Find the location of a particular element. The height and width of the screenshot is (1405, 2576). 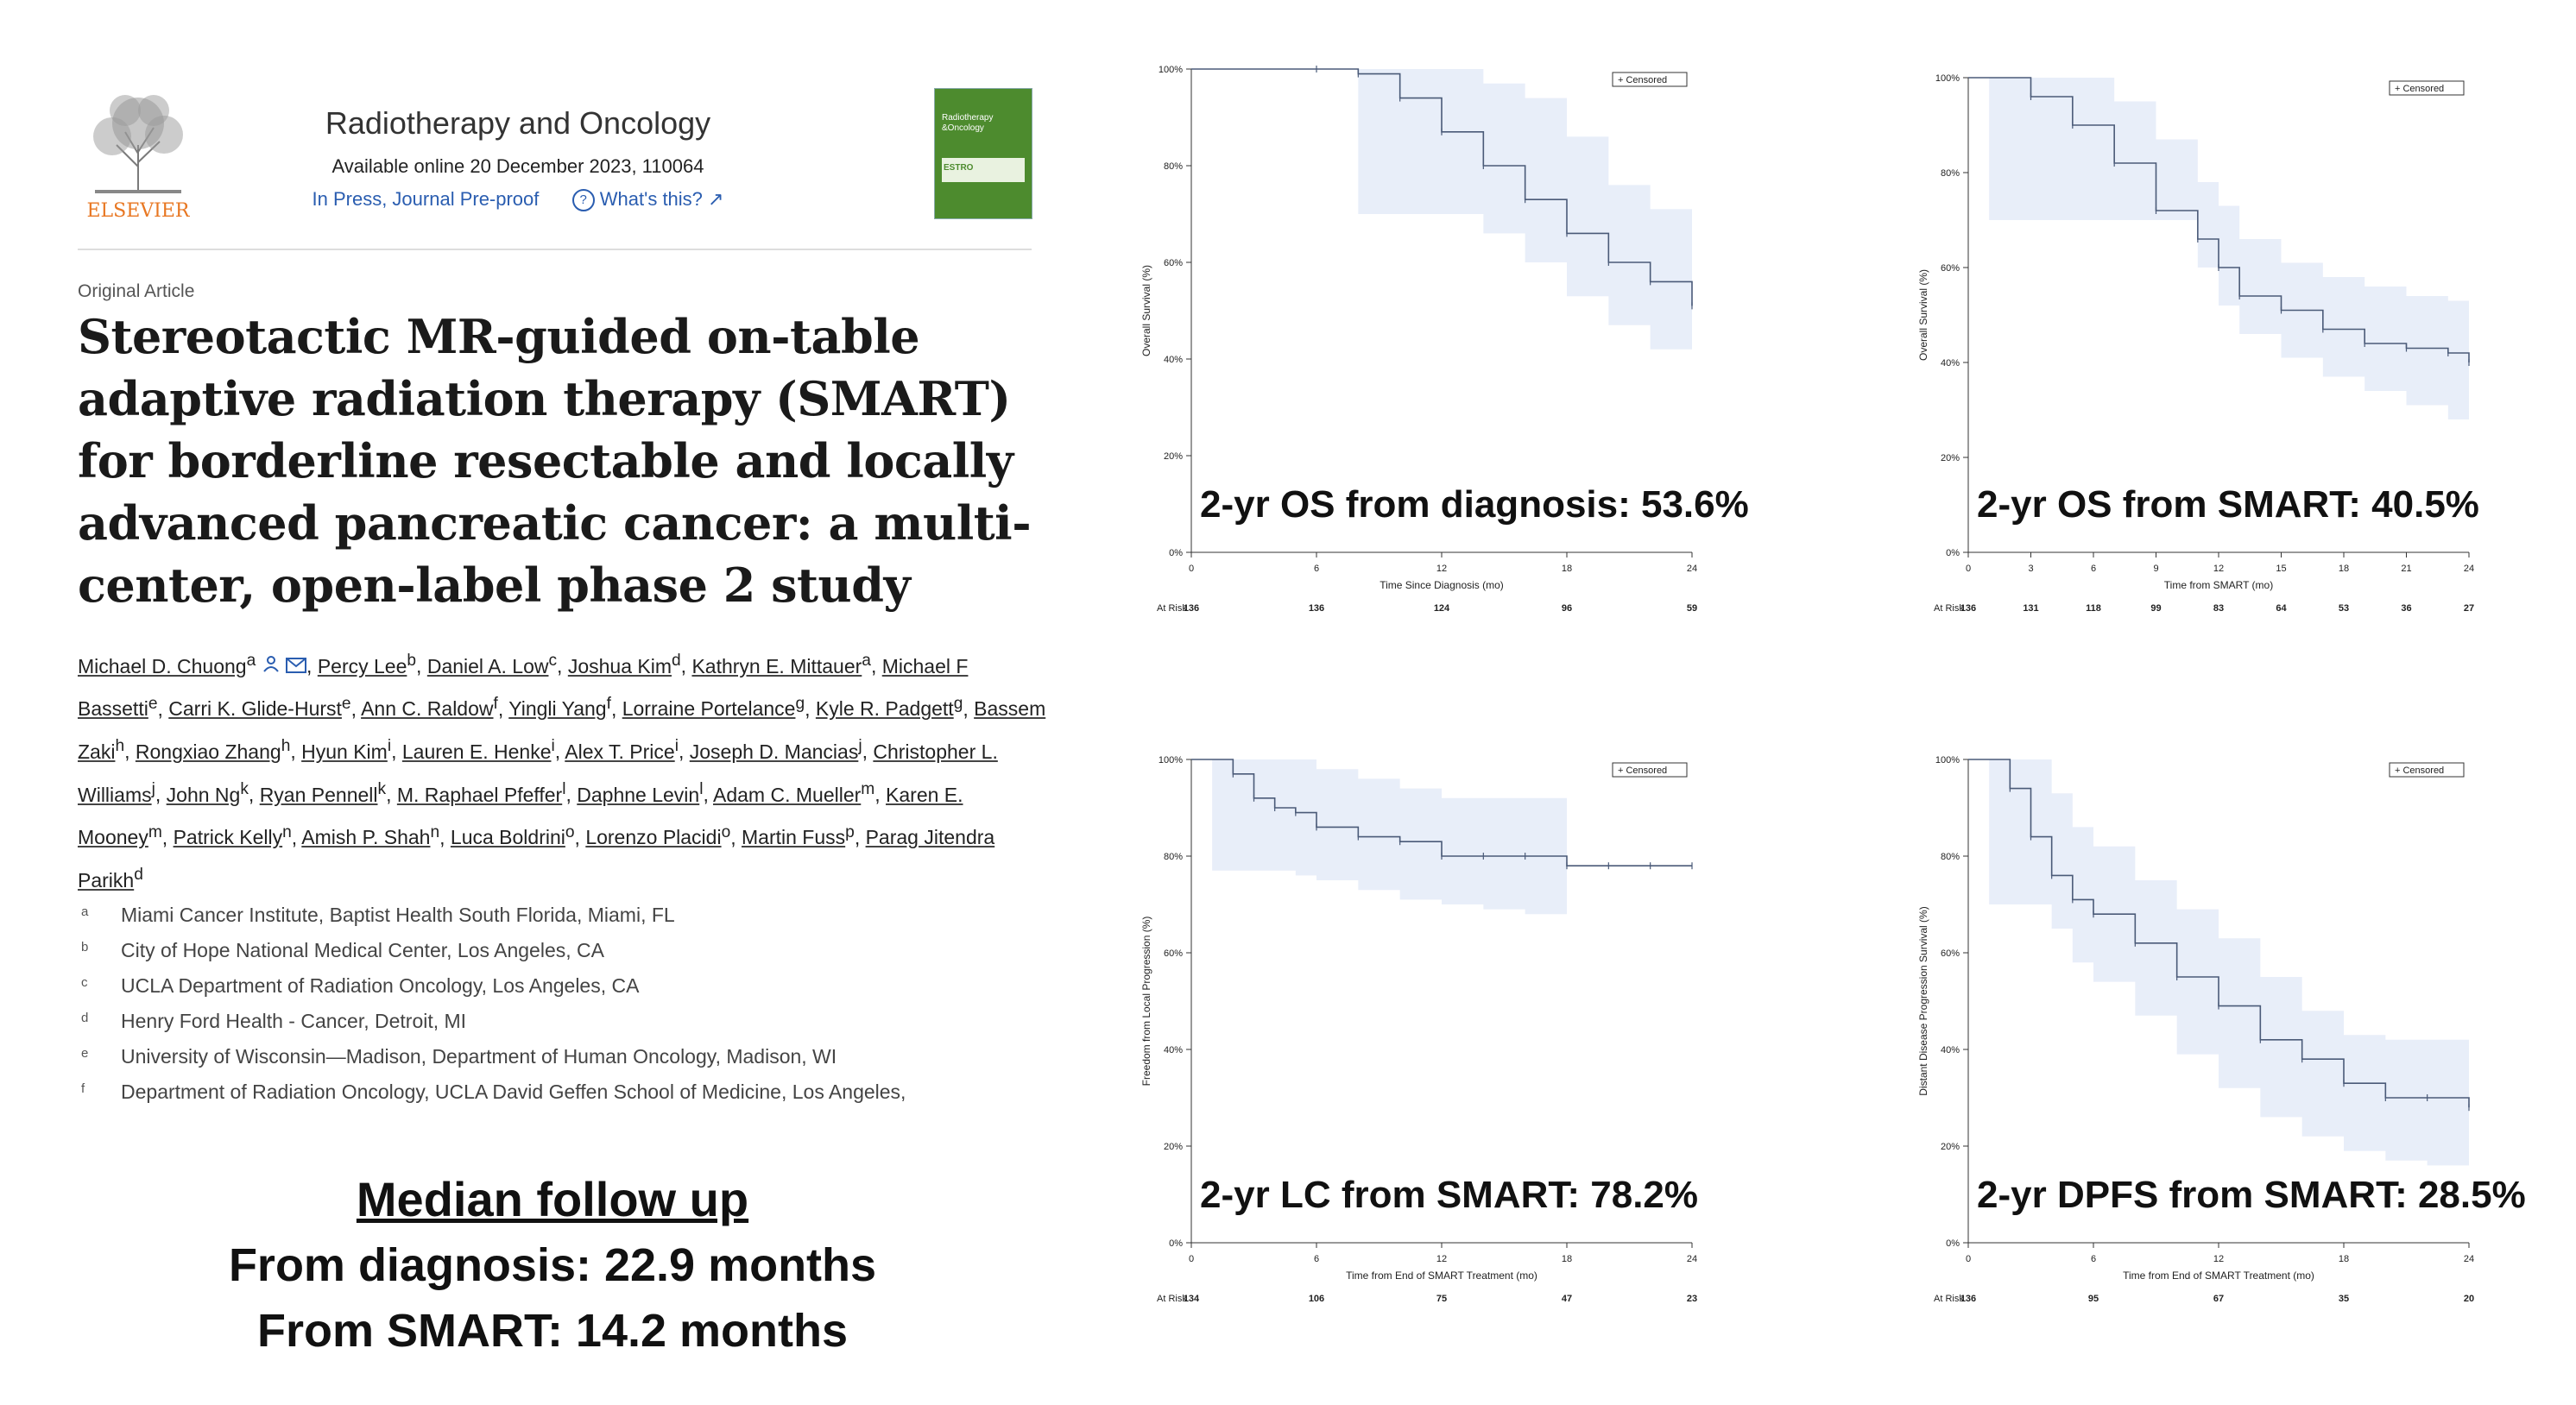

author-link: Rongxiao Zhang is located at coordinates (208, 751).